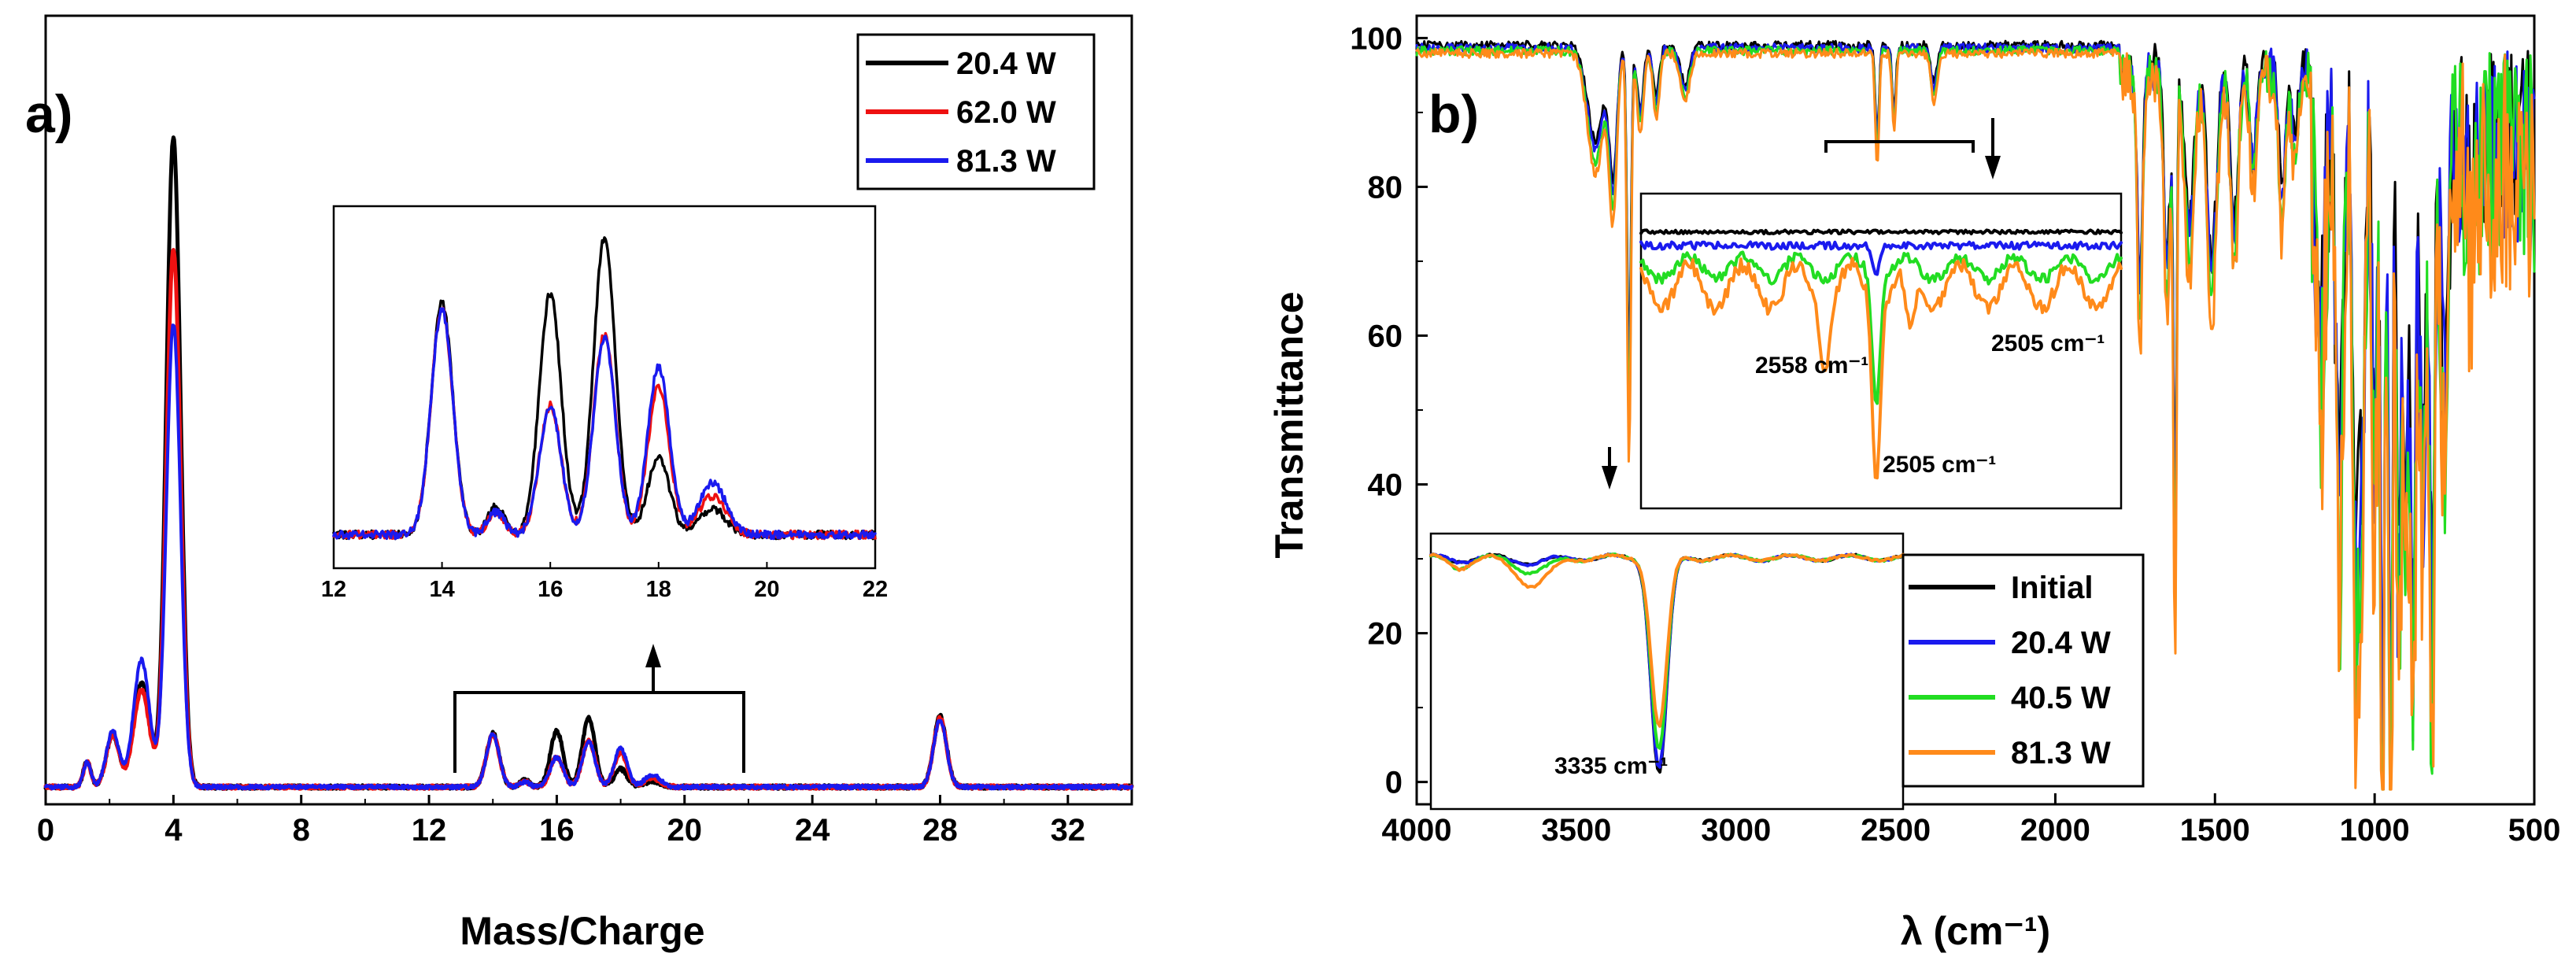 This screenshot has width=2576, height=968. I want to click on panel-b-legend: Initial 20.4 W 40.5 W 81.3 W, so click(2023, 670).